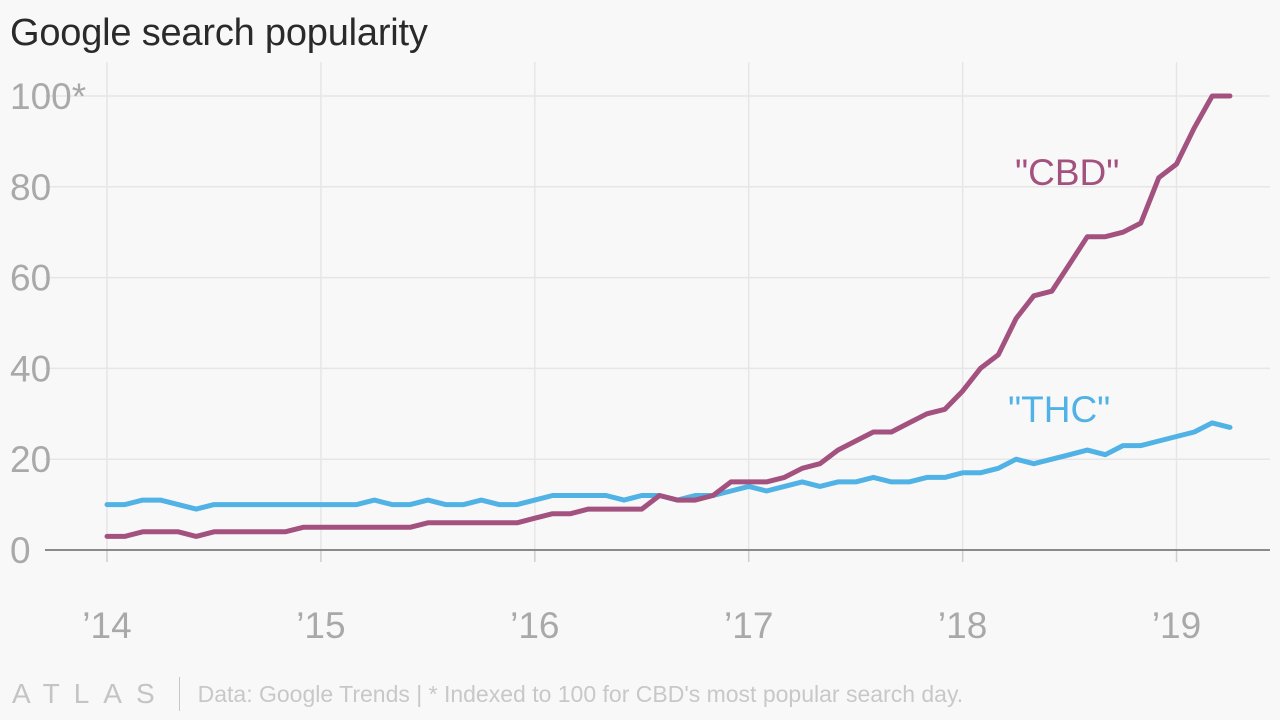 The image size is (1280, 720). Describe the element at coordinates (534, 625) in the screenshot. I see `x-tick-label-2016: ’16` at that location.